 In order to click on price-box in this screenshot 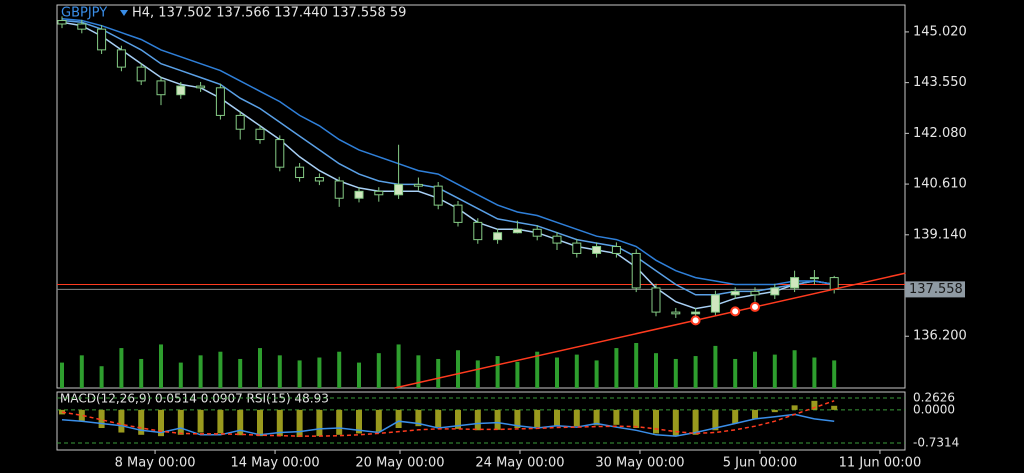, I will do `click(935, 289)`.